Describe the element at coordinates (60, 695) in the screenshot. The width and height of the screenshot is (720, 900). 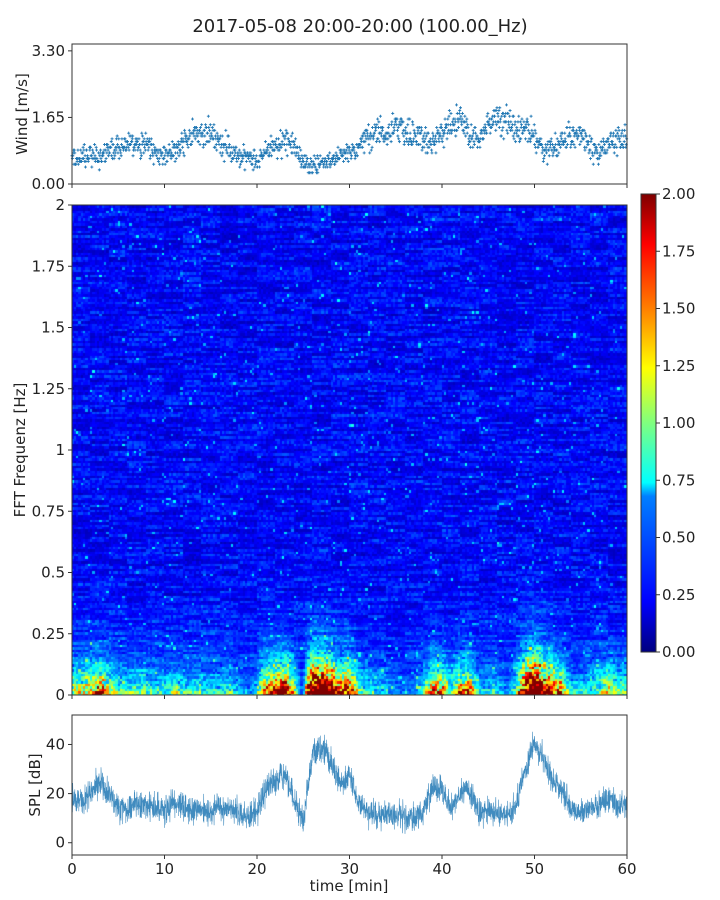
I see `spectrogram-ytick-label: 0` at that location.